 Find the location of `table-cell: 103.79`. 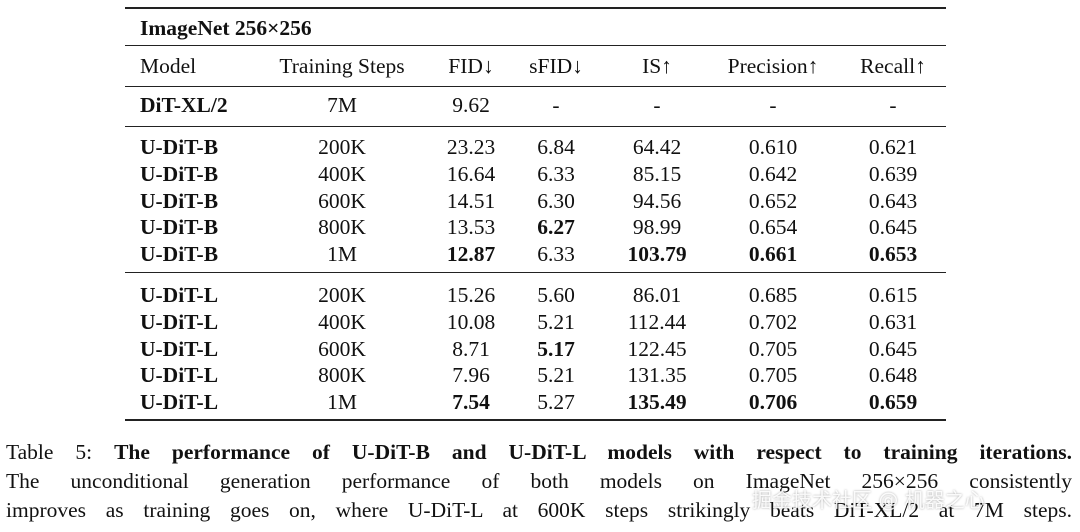

table-cell: 103.79 is located at coordinates (657, 254).